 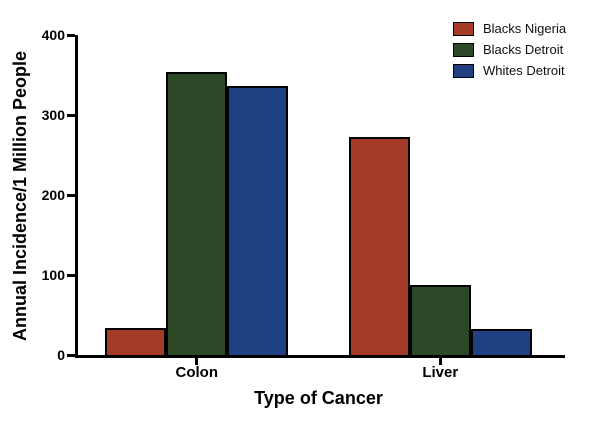 I want to click on legend-swatch-blacks-detroit, so click(x=463, y=49).